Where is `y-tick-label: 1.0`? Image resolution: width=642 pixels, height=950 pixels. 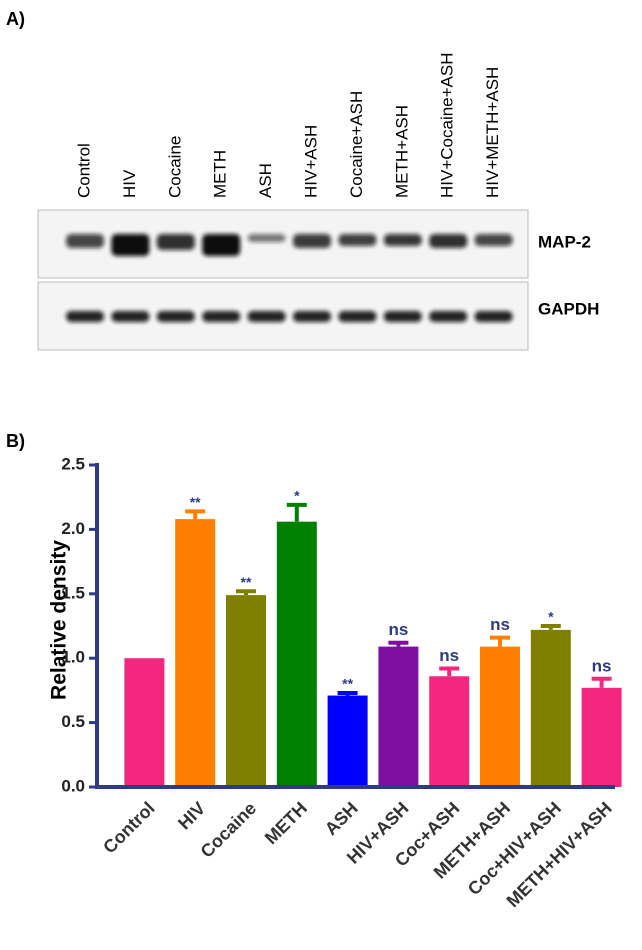 y-tick-label: 1.0 is located at coordinates (73, 657).